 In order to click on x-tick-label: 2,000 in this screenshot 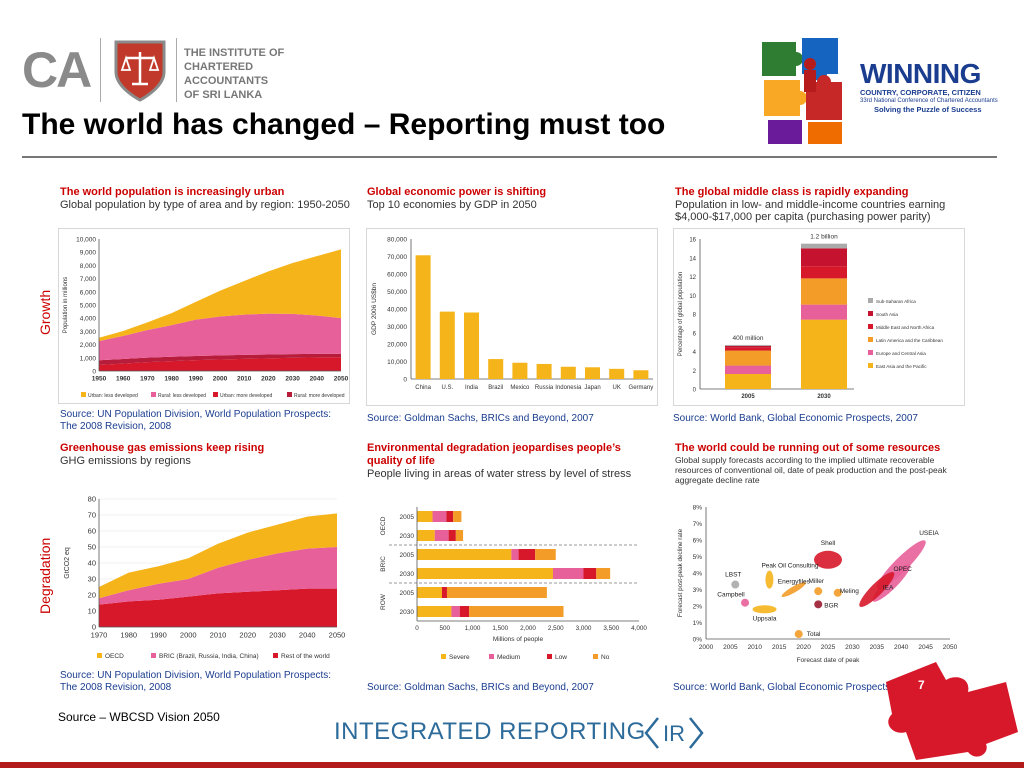, I will do `click(528, 628)`.